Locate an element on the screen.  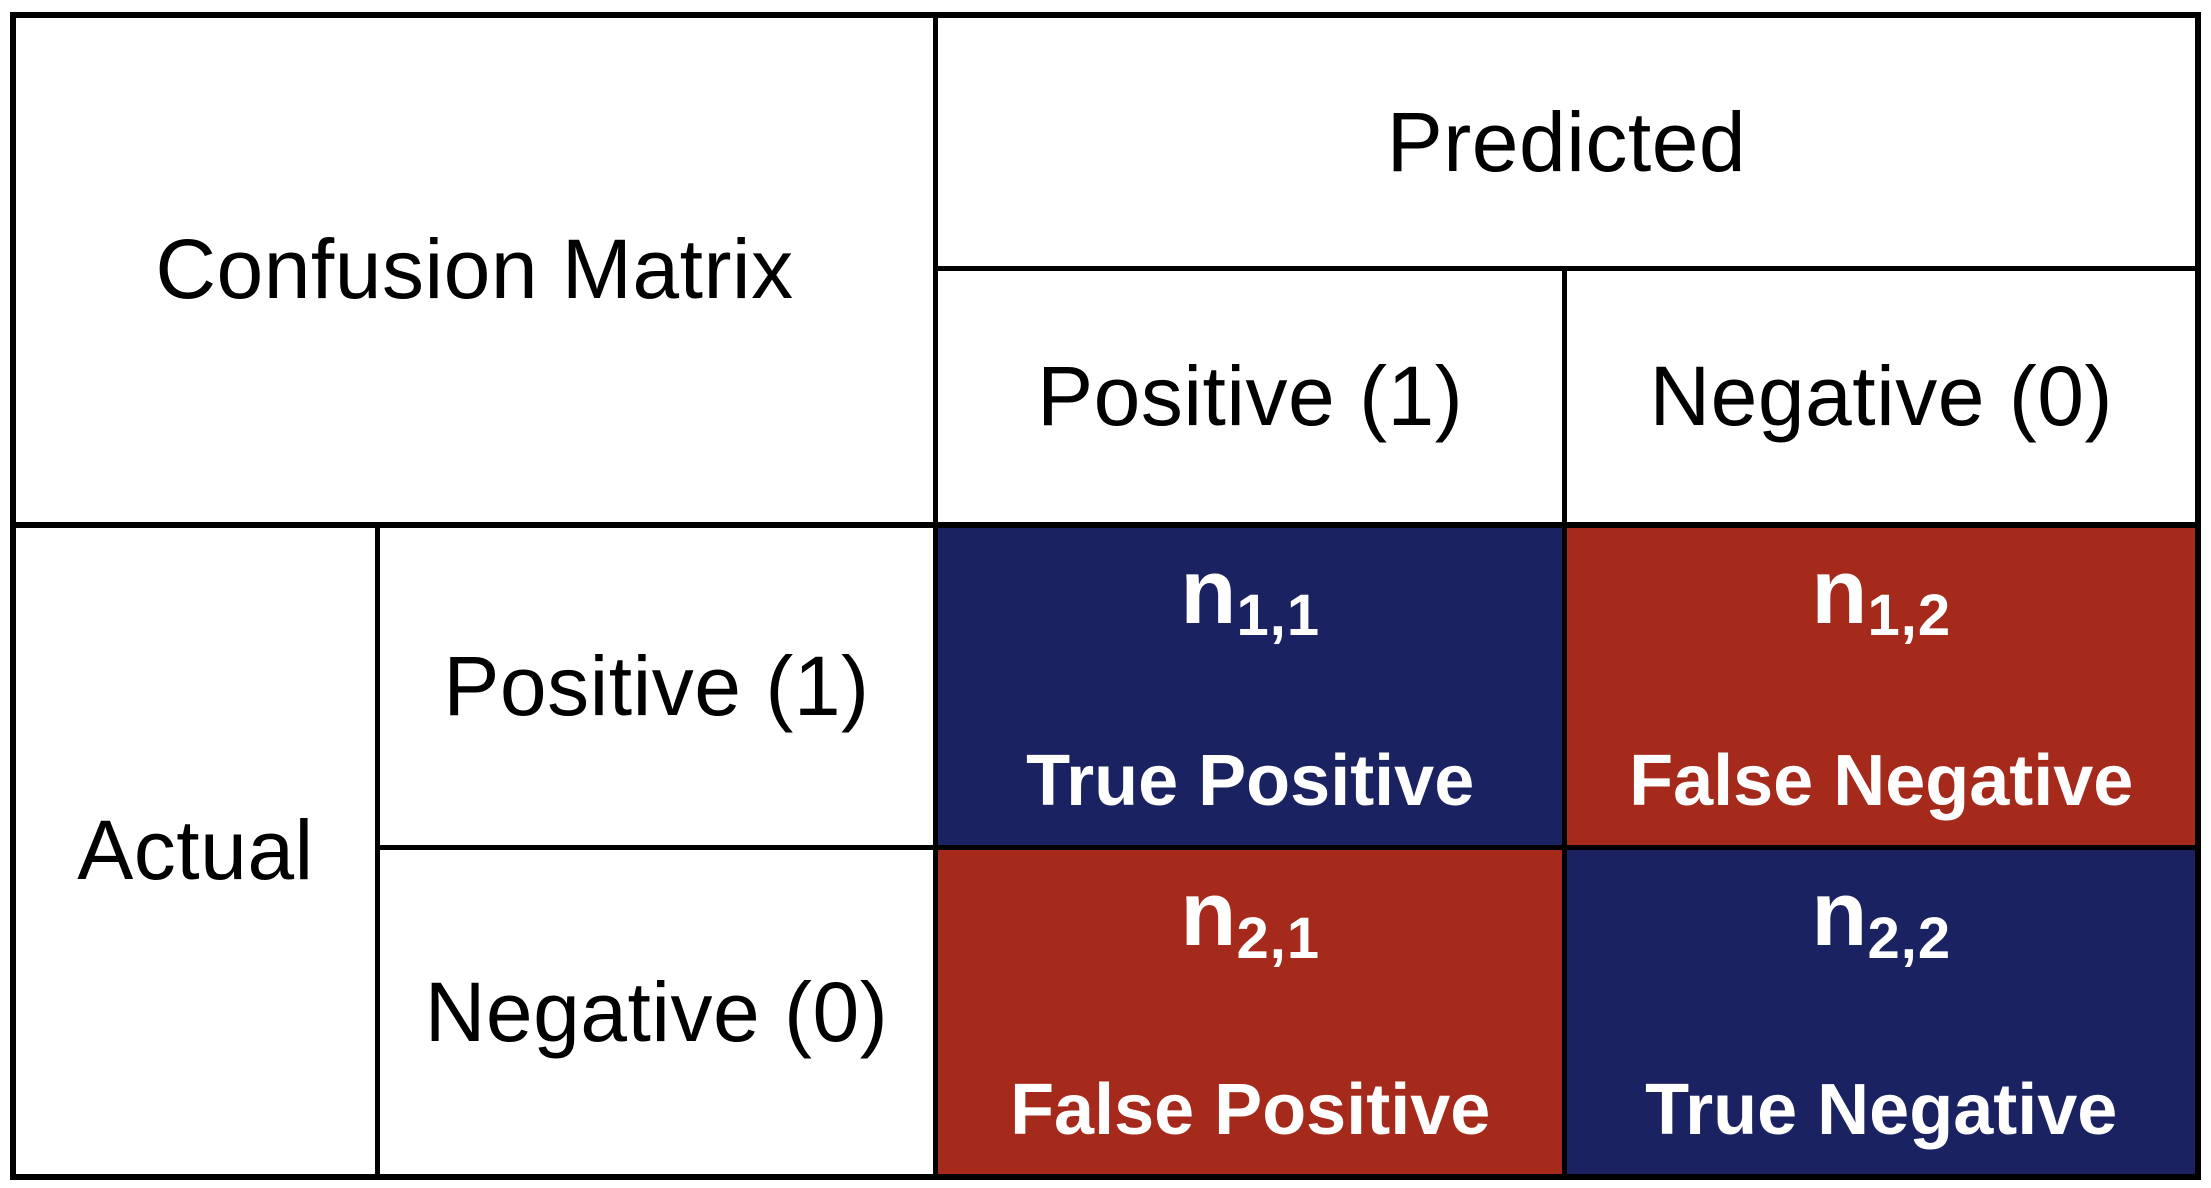
actual-axis-header-cell: Actual is located at coordinates (198, 850).